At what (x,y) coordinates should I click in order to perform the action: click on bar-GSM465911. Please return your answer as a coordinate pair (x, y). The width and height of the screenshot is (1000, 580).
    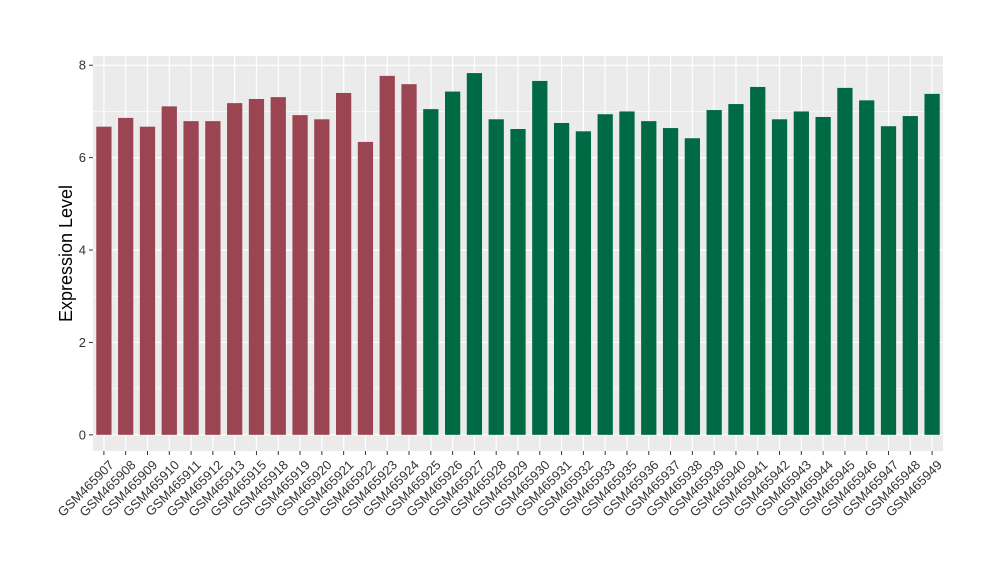
    Looking at the image, I should click on (191, 278).